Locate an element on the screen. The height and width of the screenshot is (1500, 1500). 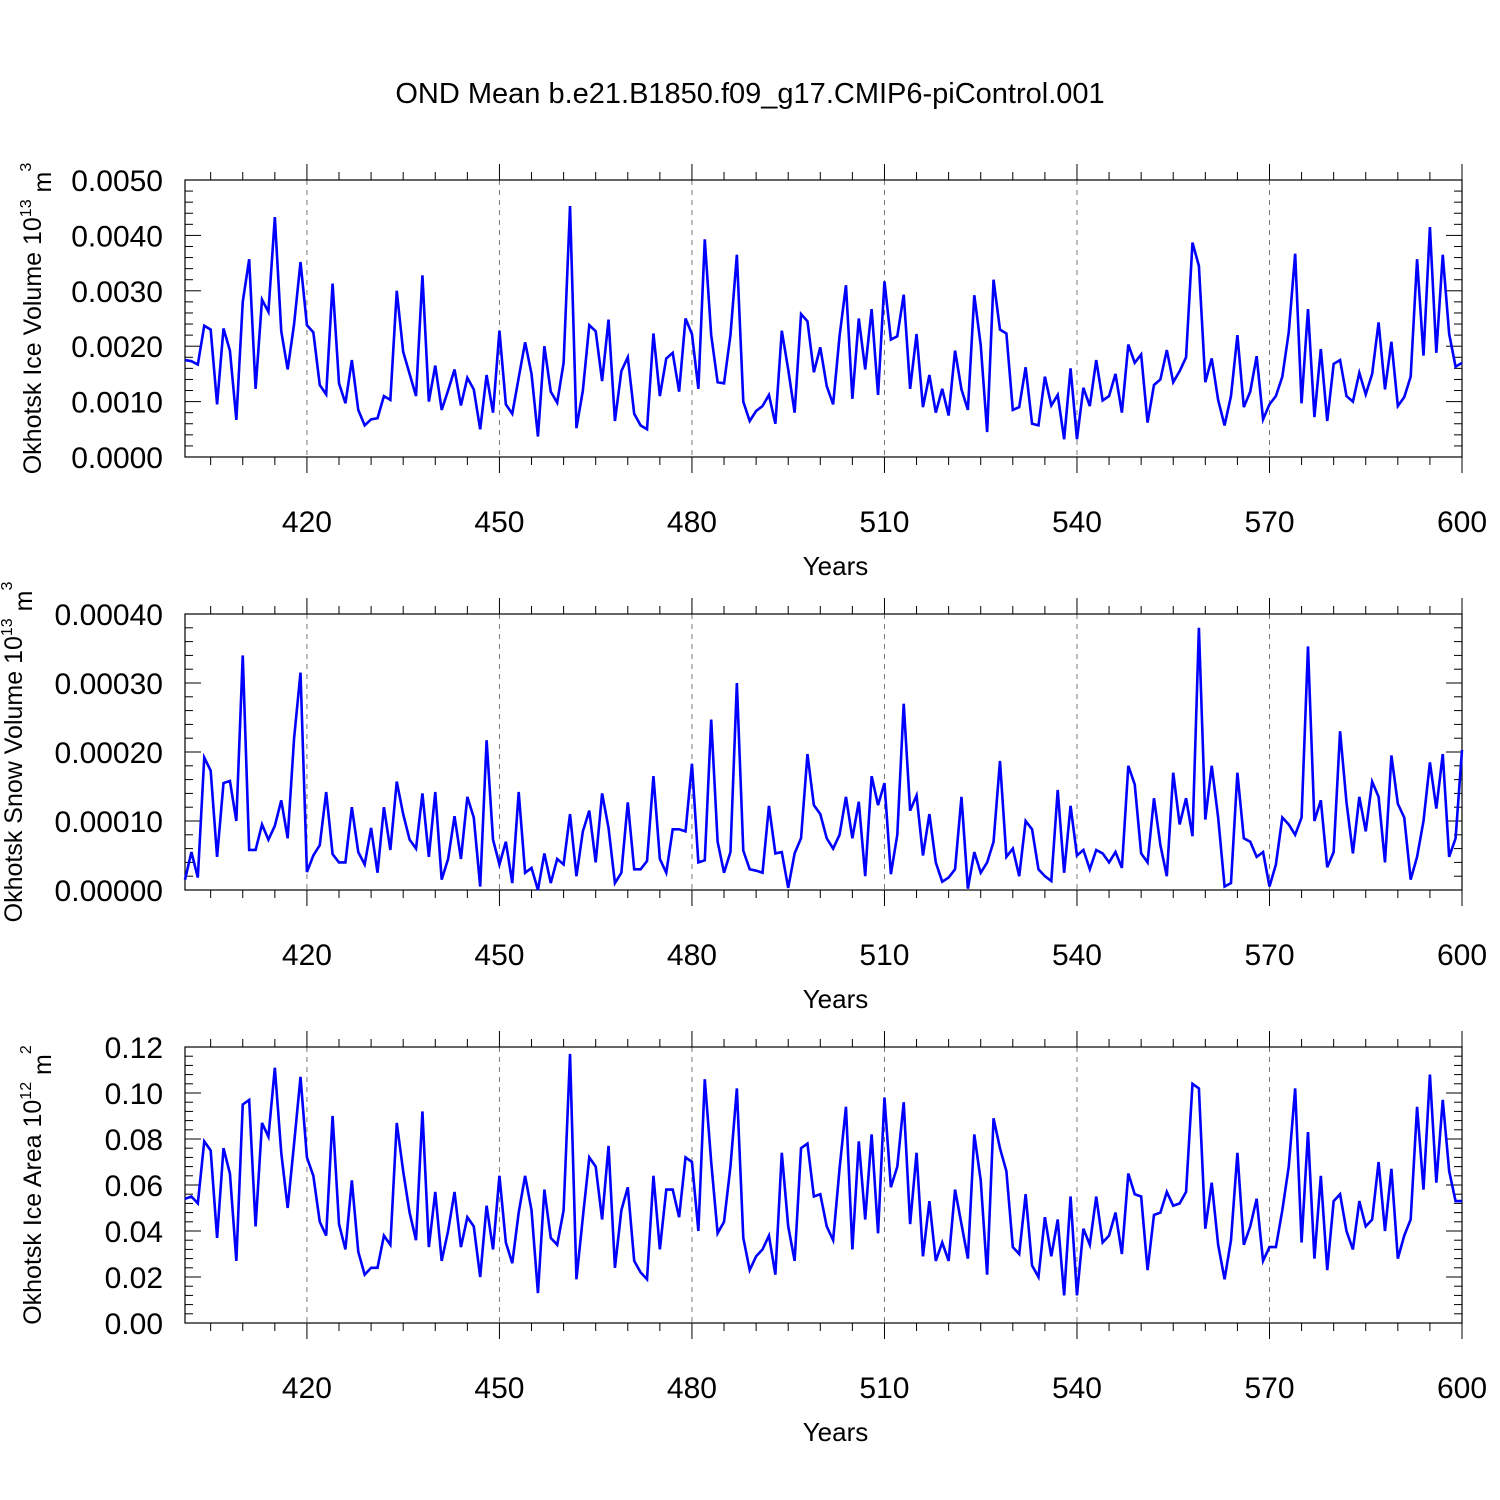
y-tick-label: 0.04 is located at coordinates (134, 1232).